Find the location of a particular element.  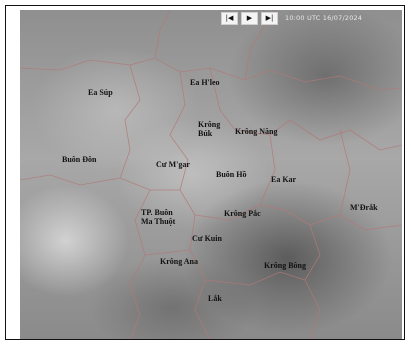

map-label-krong-nang: Krông Năng is located at coordinates (256, 131).